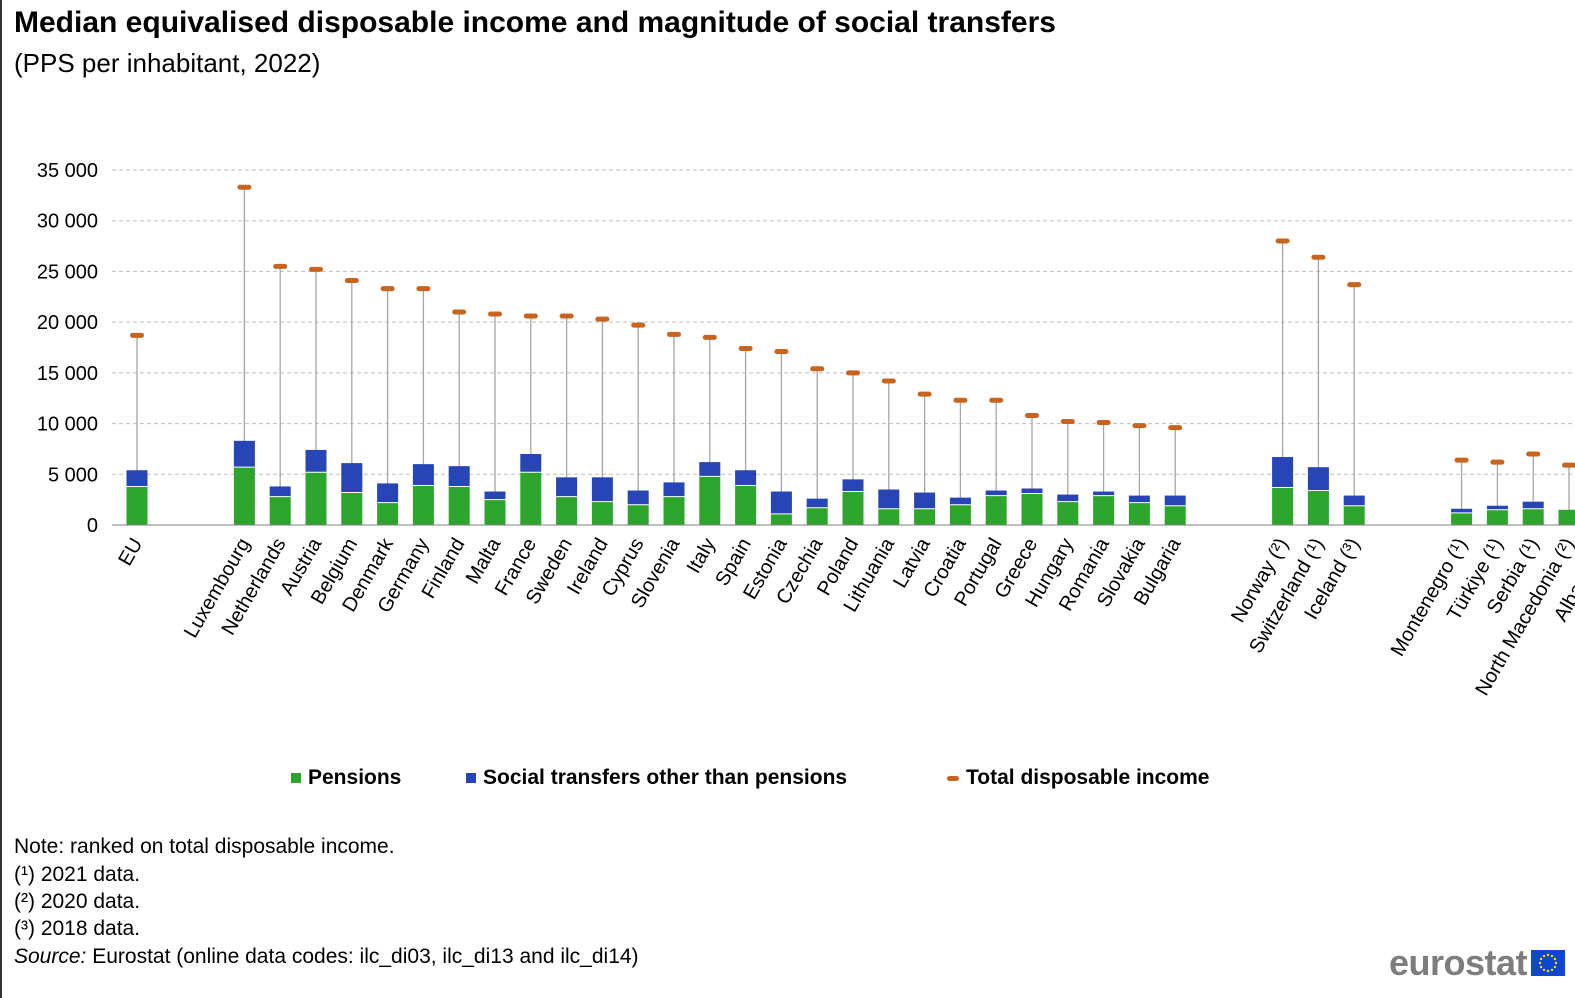 Image resolution: width=1575 pixels, height=998 pixels. I want to click on legend-swatch-total-income, so click(953, 778).